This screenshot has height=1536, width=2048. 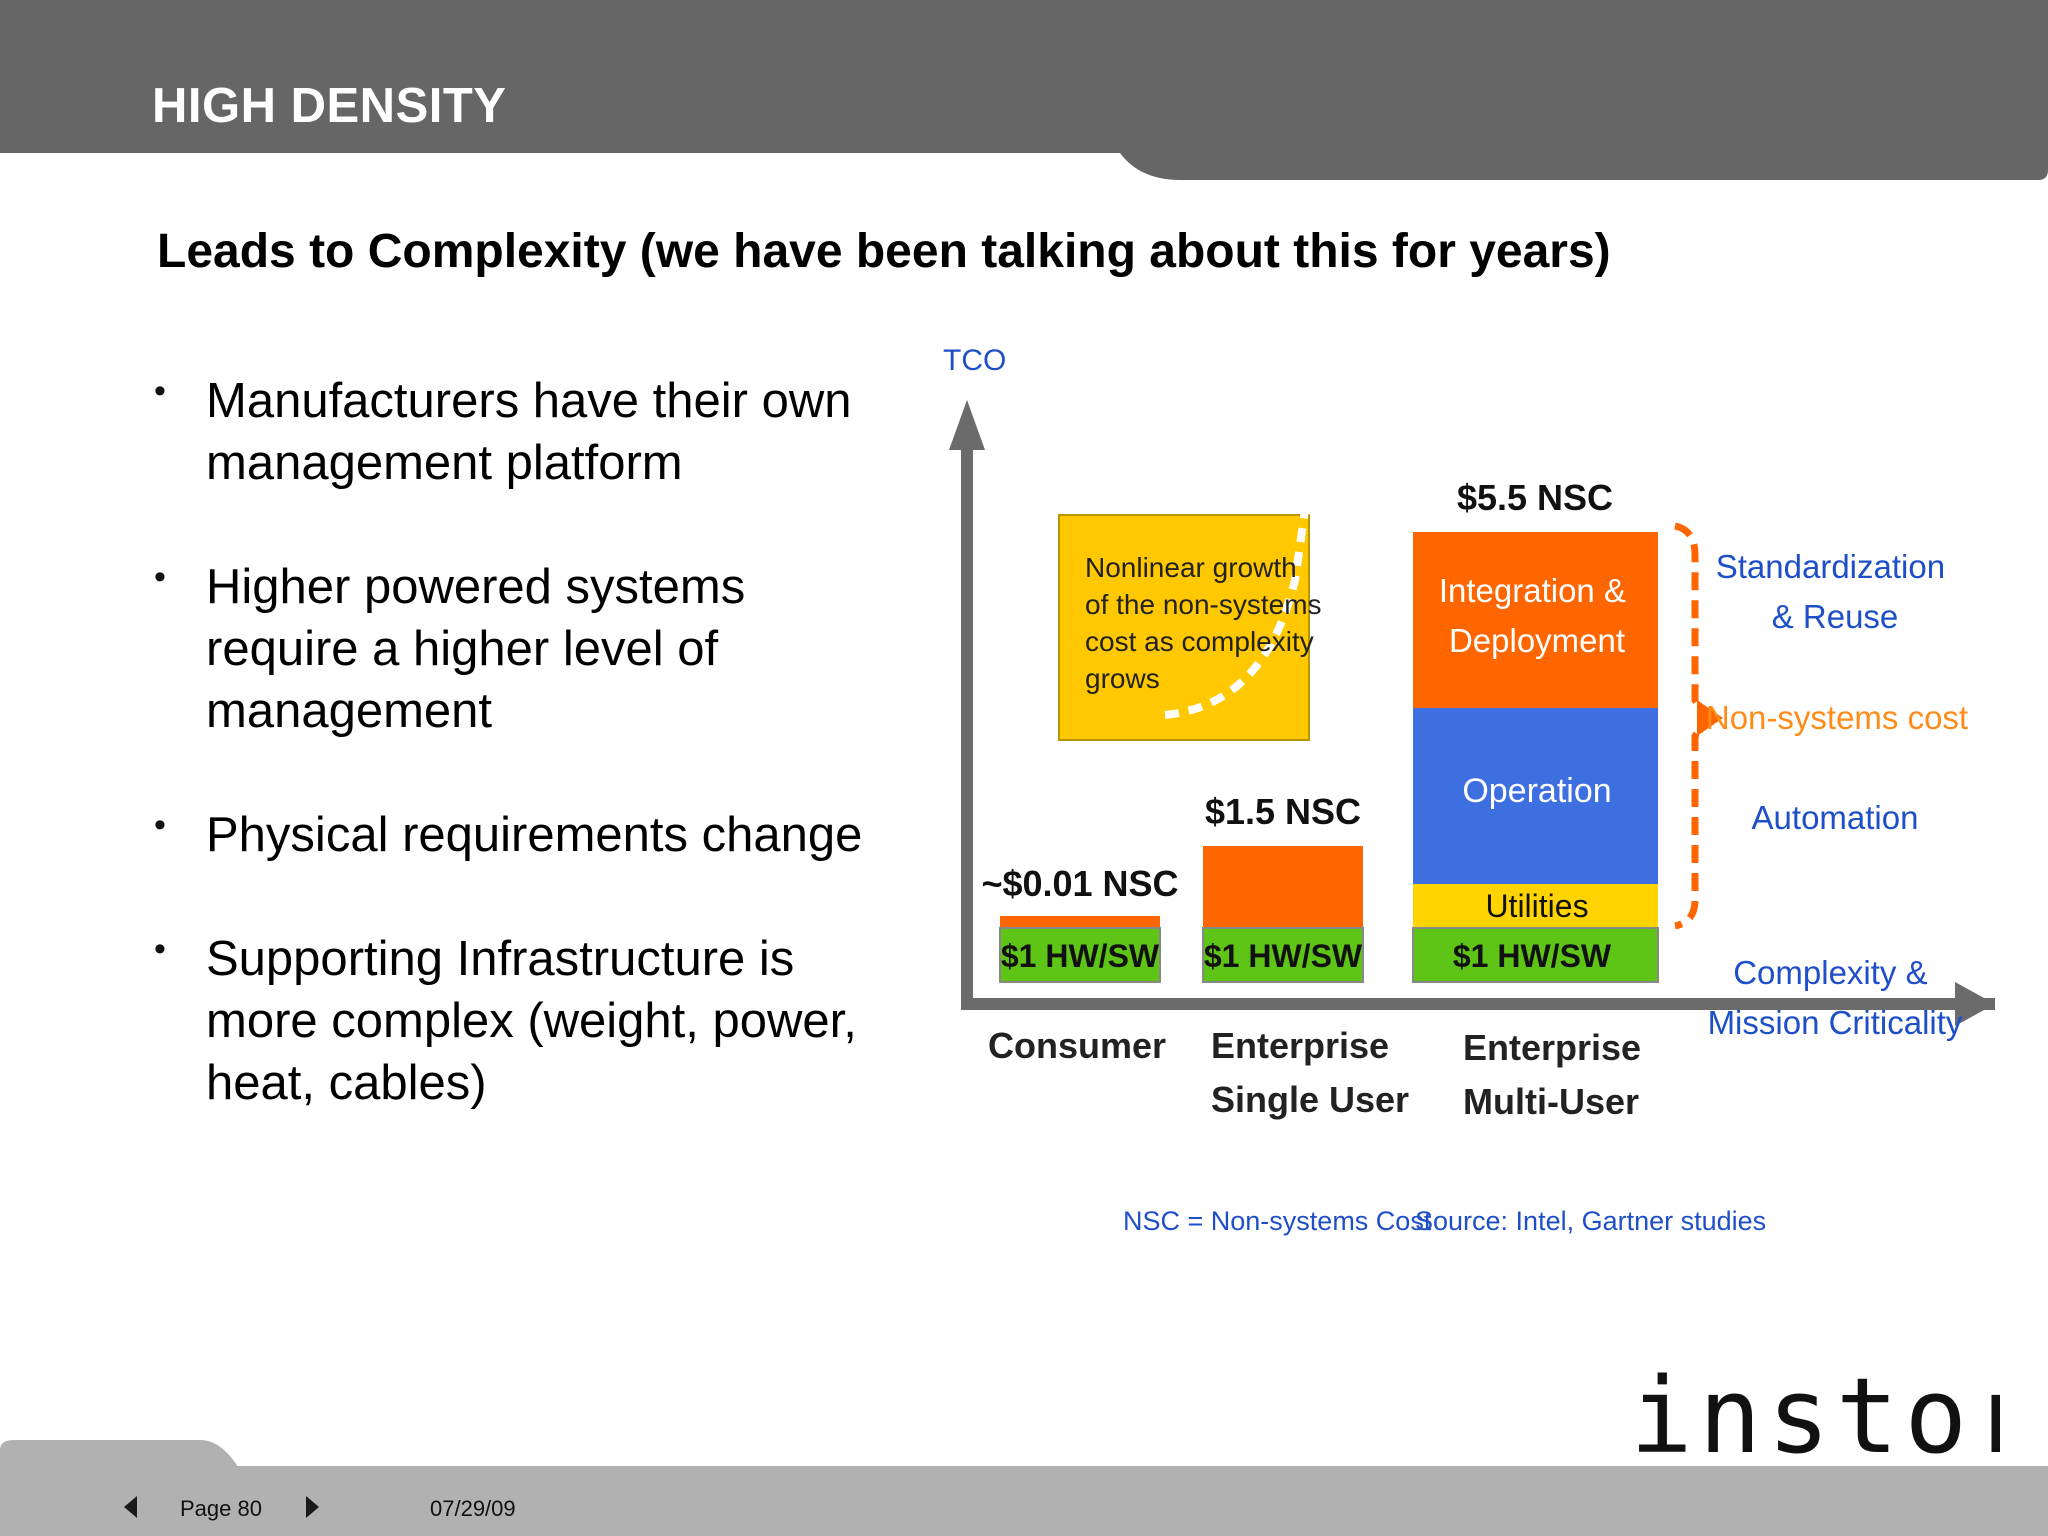 What do you see at coordinates (974, 360) in the screenshot?
I see `y-axis-label: TCO` at bounding box center [974, 360].